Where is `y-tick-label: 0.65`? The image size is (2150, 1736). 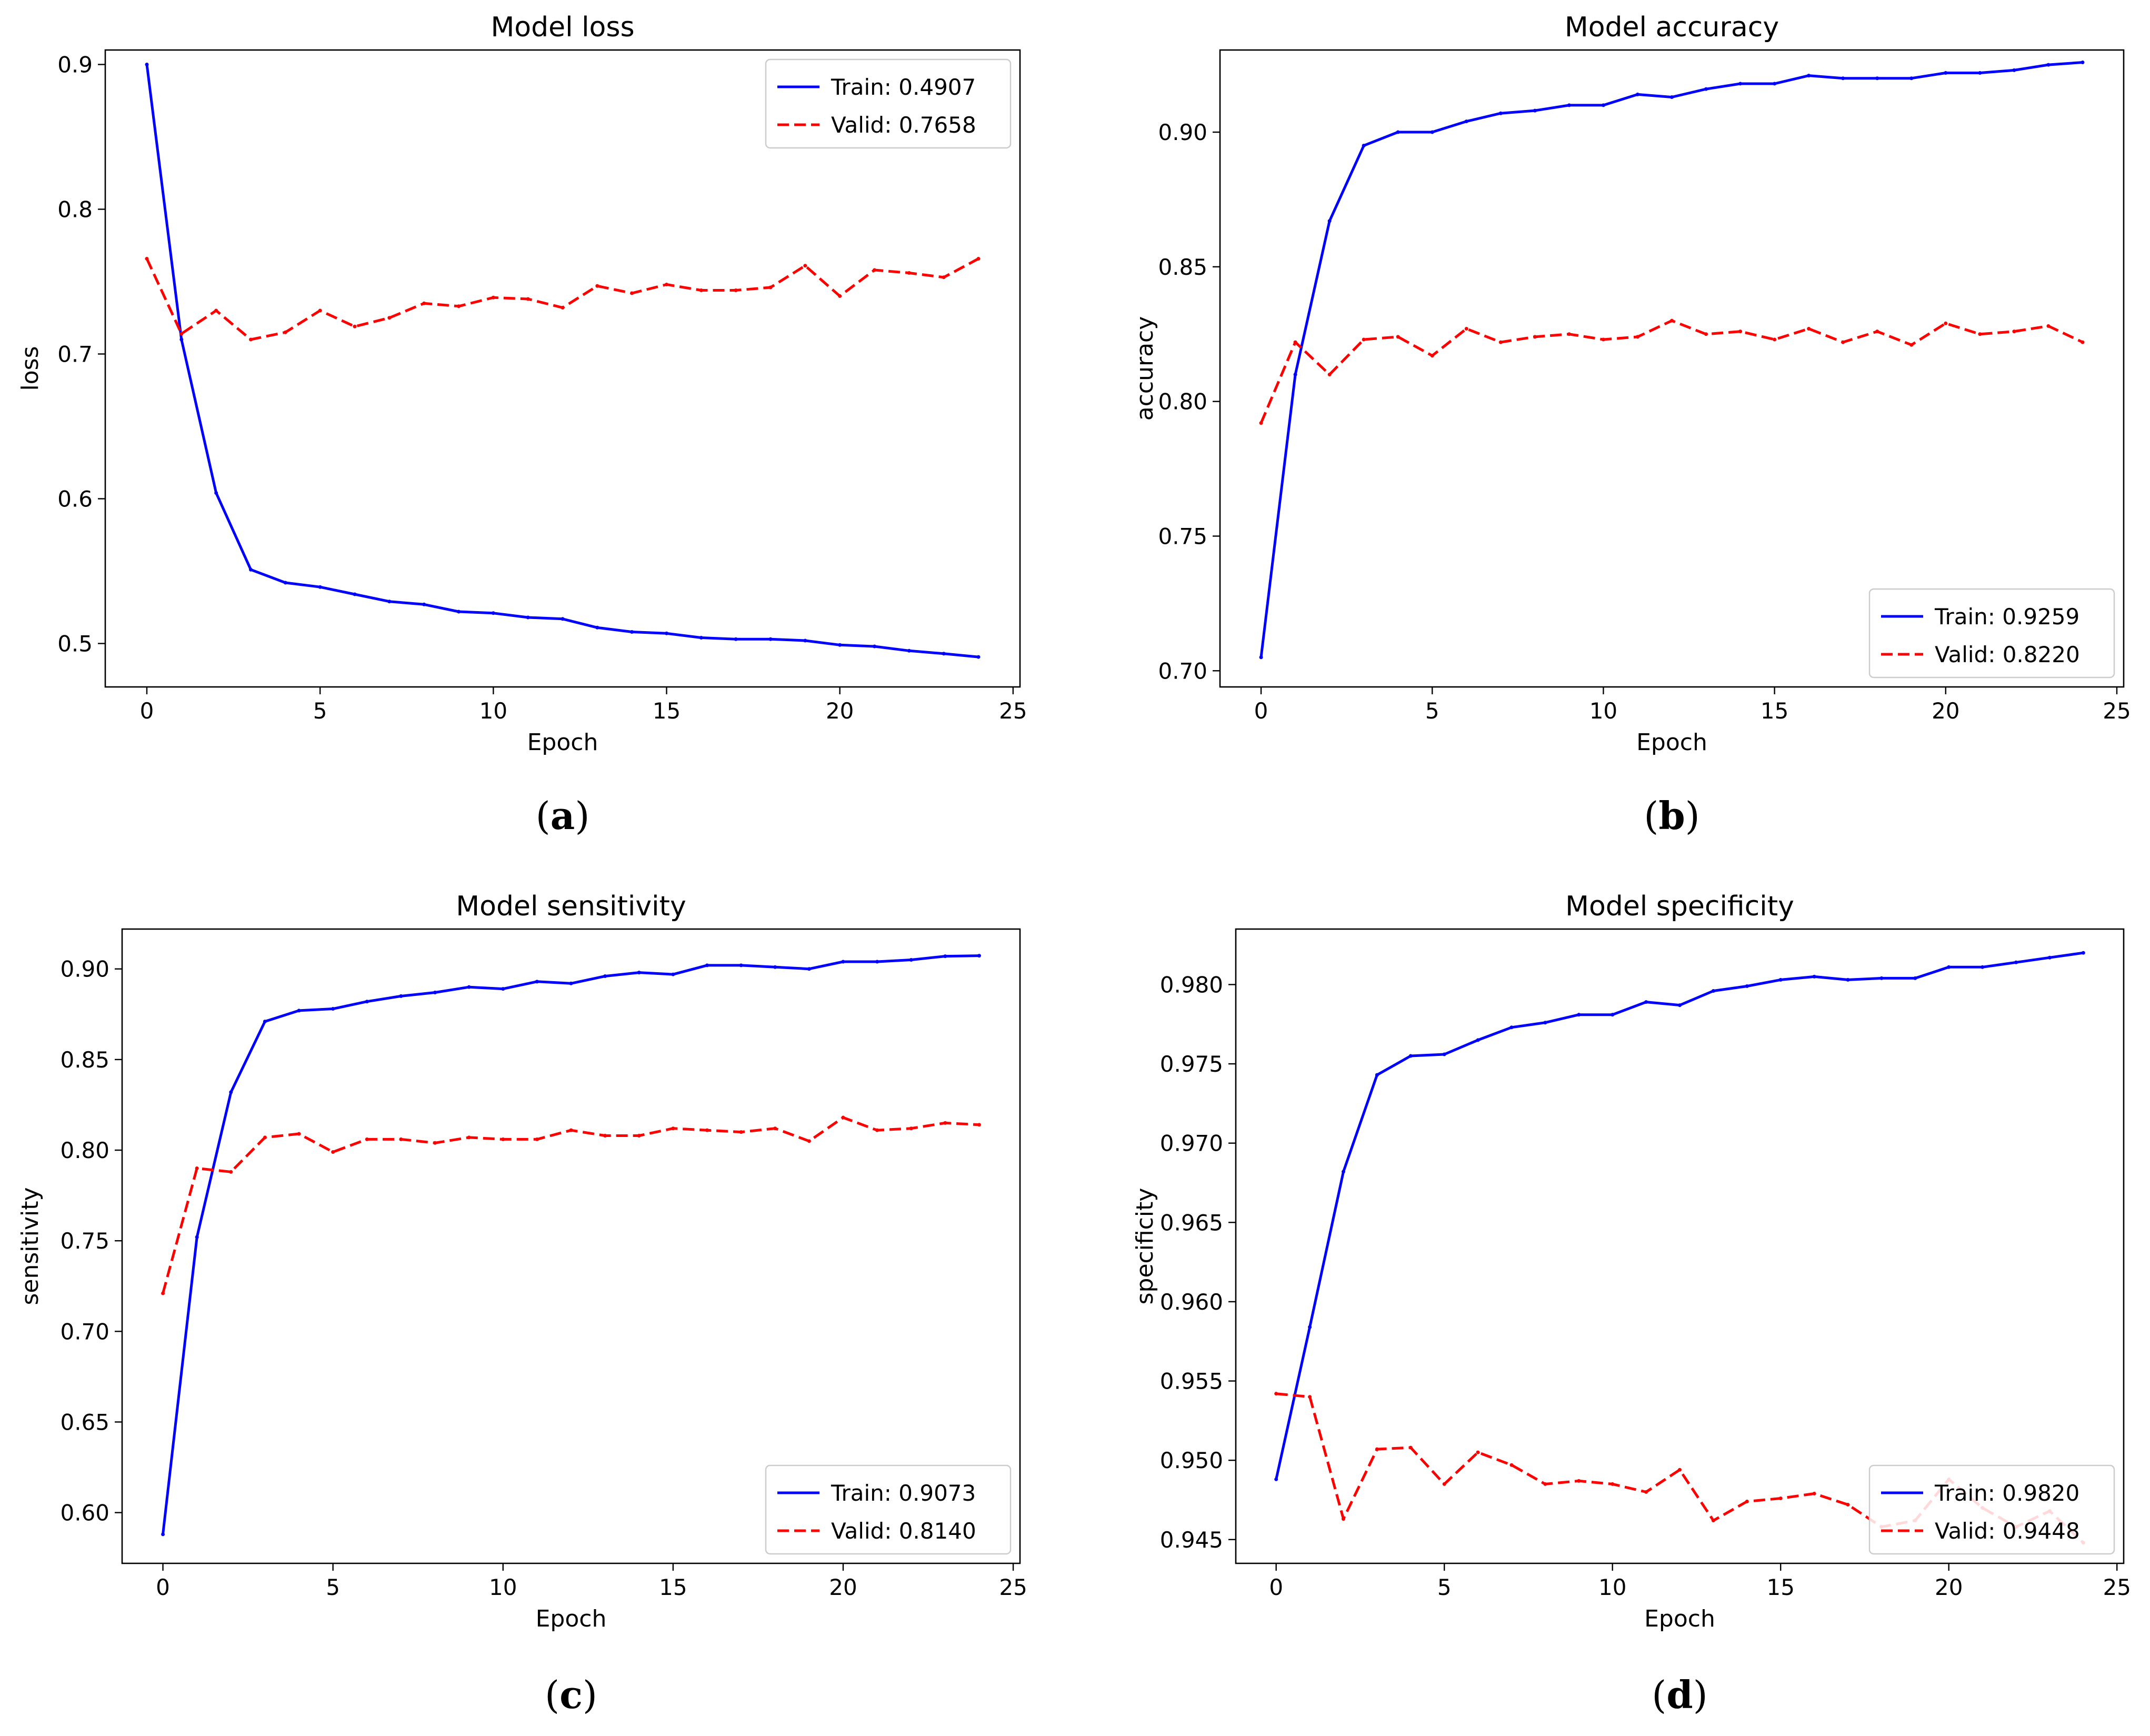
y-tick-label: 0.65 is located at coordinates (84, 1422).